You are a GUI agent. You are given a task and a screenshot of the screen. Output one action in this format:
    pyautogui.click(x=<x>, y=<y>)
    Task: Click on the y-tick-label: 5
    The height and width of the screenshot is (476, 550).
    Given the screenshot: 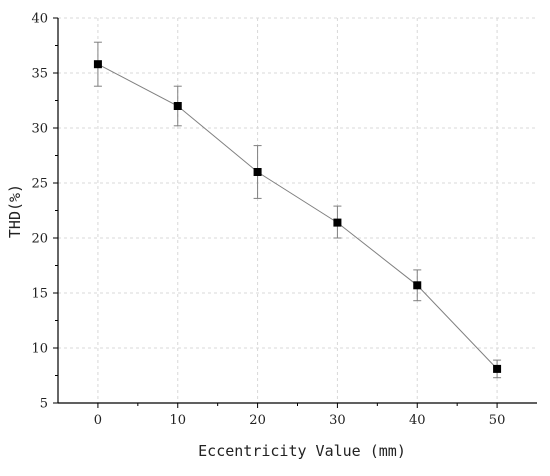 What is the action you would take?
    pyautogui.click(x=44, y=404)
    